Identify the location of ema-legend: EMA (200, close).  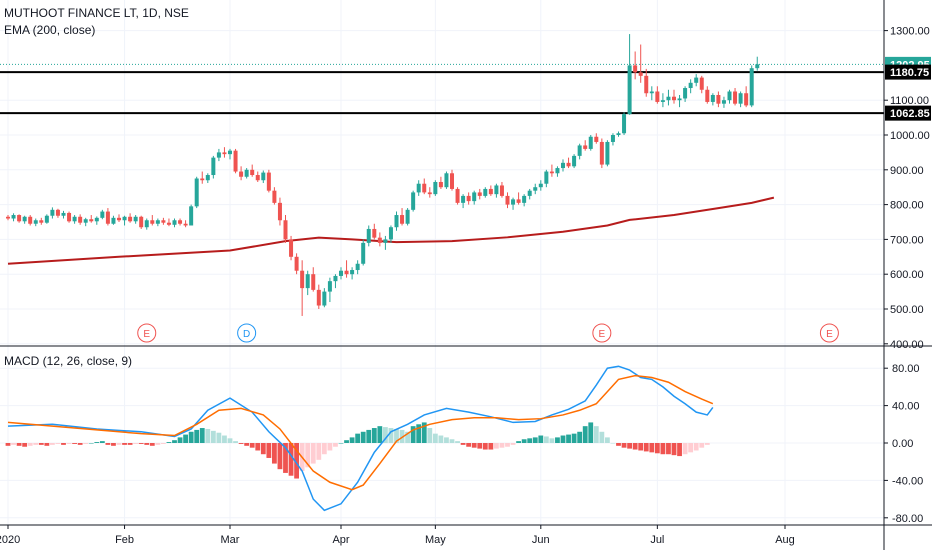
(49, 30).